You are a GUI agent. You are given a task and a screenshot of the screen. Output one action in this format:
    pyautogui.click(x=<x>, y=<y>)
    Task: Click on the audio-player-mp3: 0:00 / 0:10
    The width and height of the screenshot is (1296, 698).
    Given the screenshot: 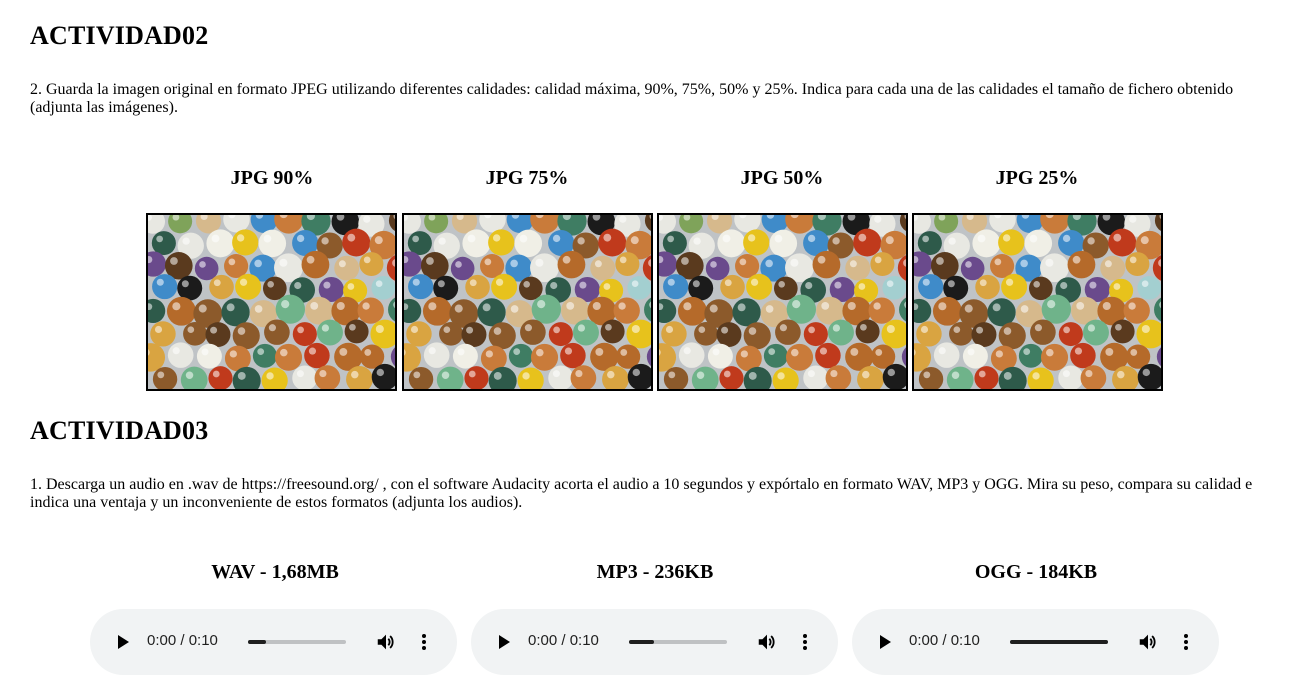 What is the action you would take?
    pyautogui.click(x=654, y=642)
    